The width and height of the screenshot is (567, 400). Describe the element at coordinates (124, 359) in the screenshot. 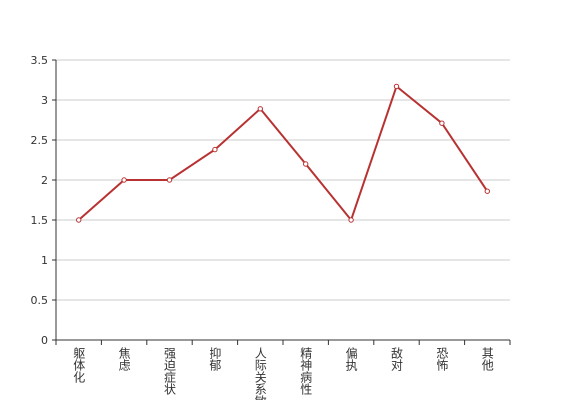

I see `x-tick-label: 焦虑` at that location.